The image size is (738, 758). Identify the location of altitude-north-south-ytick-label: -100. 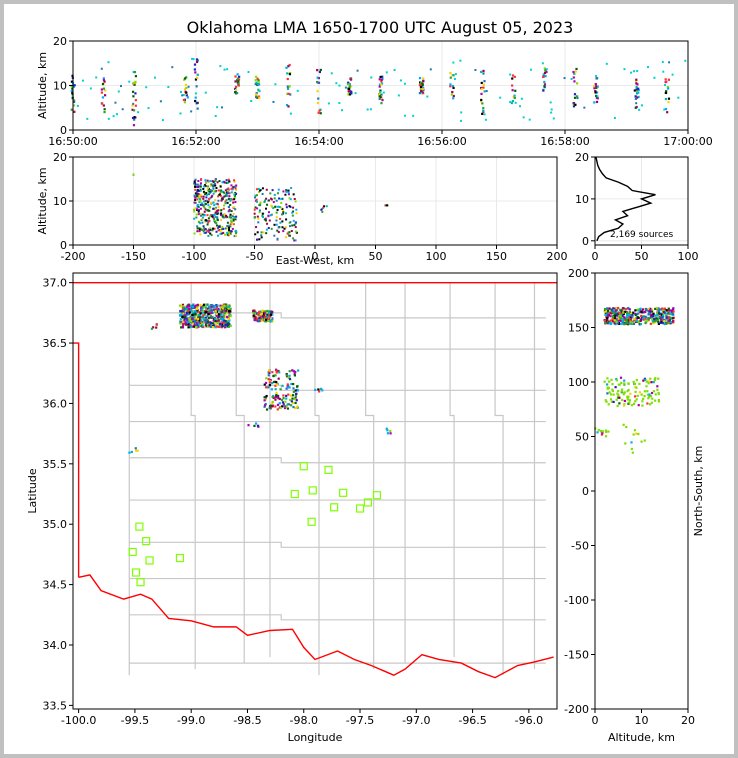
(576, 600).